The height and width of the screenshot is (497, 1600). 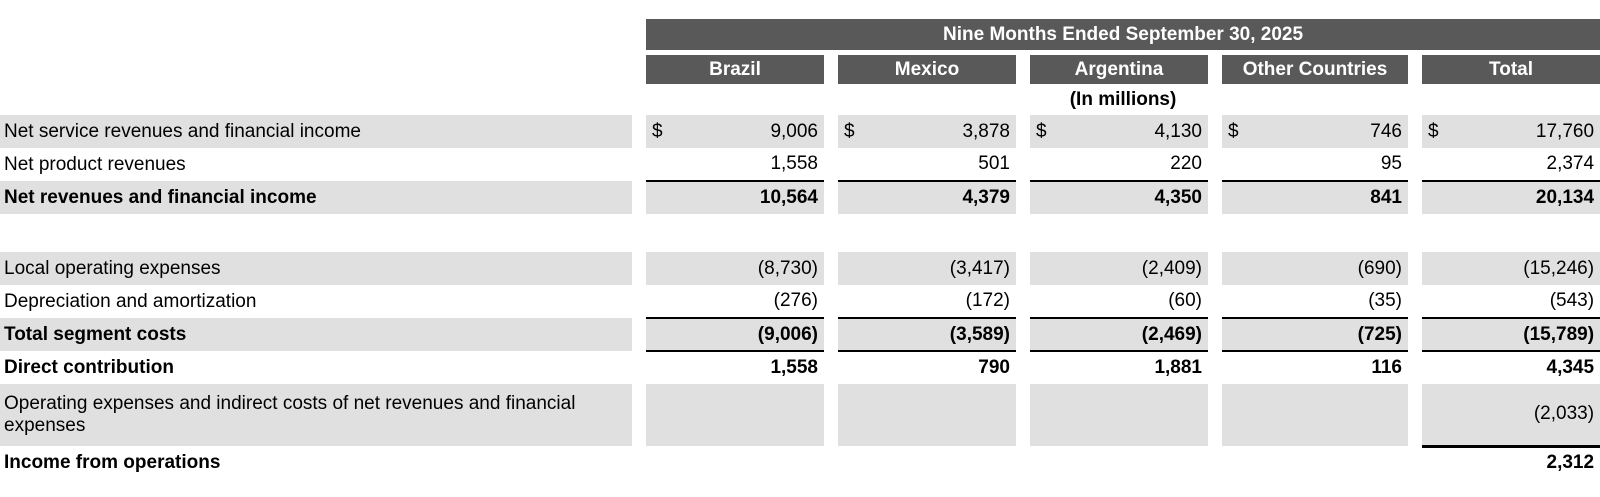 I want to click on cell-value: 4,379, so click(x=986, y=198).